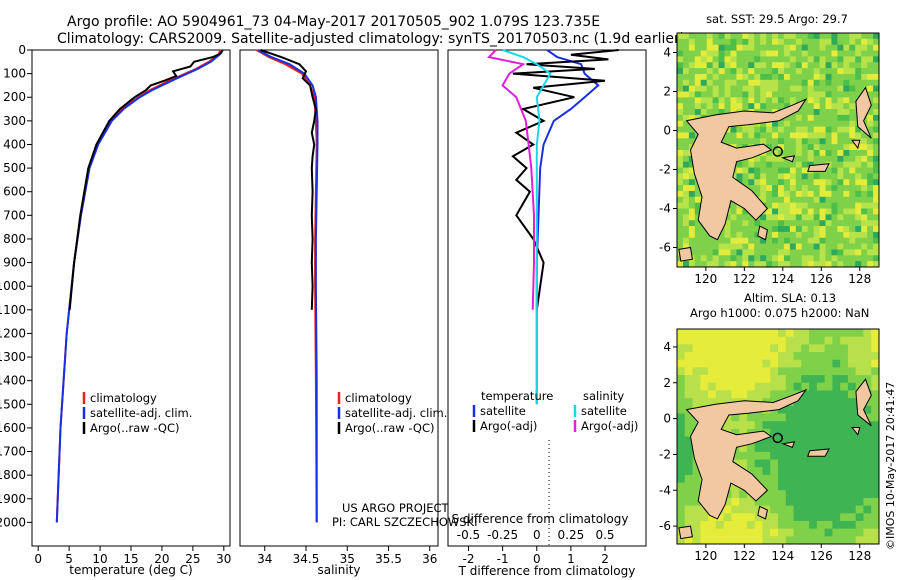 Image resolution: width=900 pixels, height=580 pixels. What do you see at coordinates (13, 310) in the screenshot?
I see `y-tick-label: 1100` at bounding box center [13, 310].